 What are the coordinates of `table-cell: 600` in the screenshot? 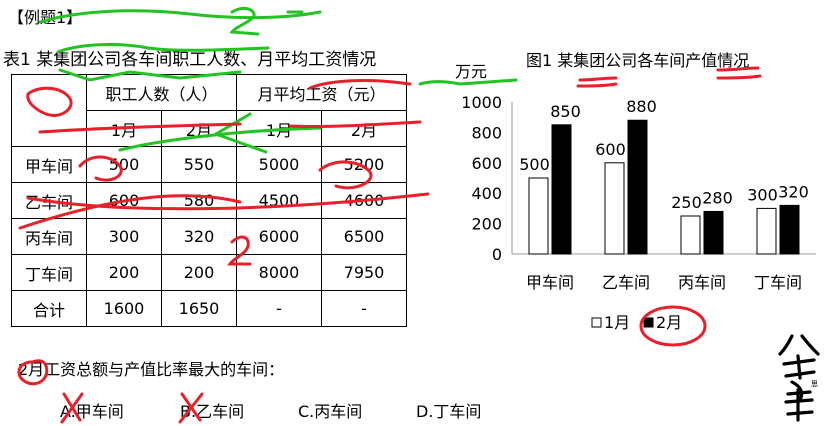 It's located at (124, 200).